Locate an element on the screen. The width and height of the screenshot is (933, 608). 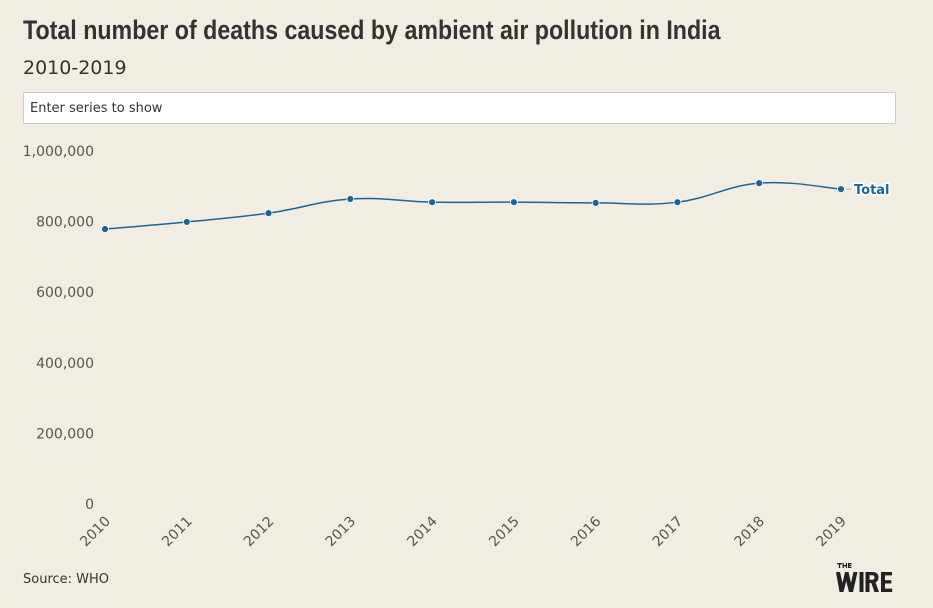
x-tick-label: 2011 is located at coordinates (177, 532).